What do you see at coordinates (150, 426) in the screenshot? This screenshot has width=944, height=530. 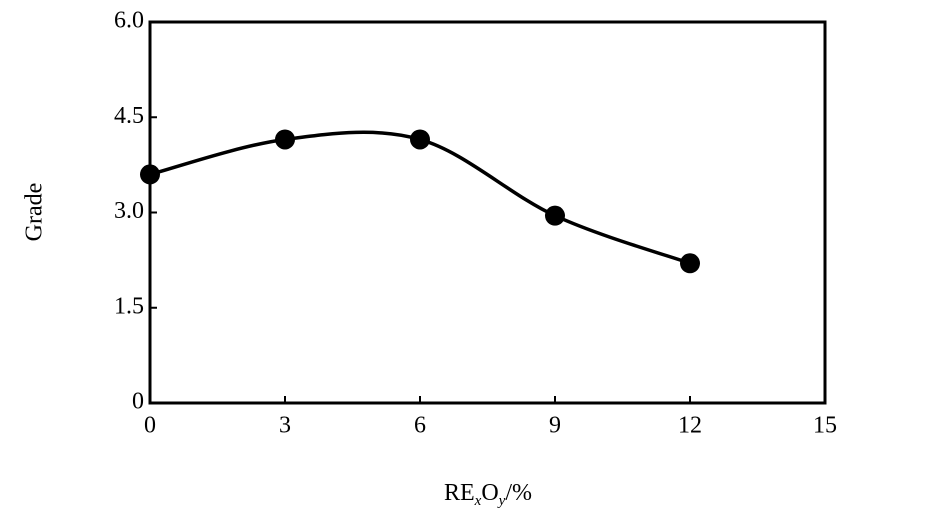 I see `x-tick-label: 0` at bounding box center [150, 426].